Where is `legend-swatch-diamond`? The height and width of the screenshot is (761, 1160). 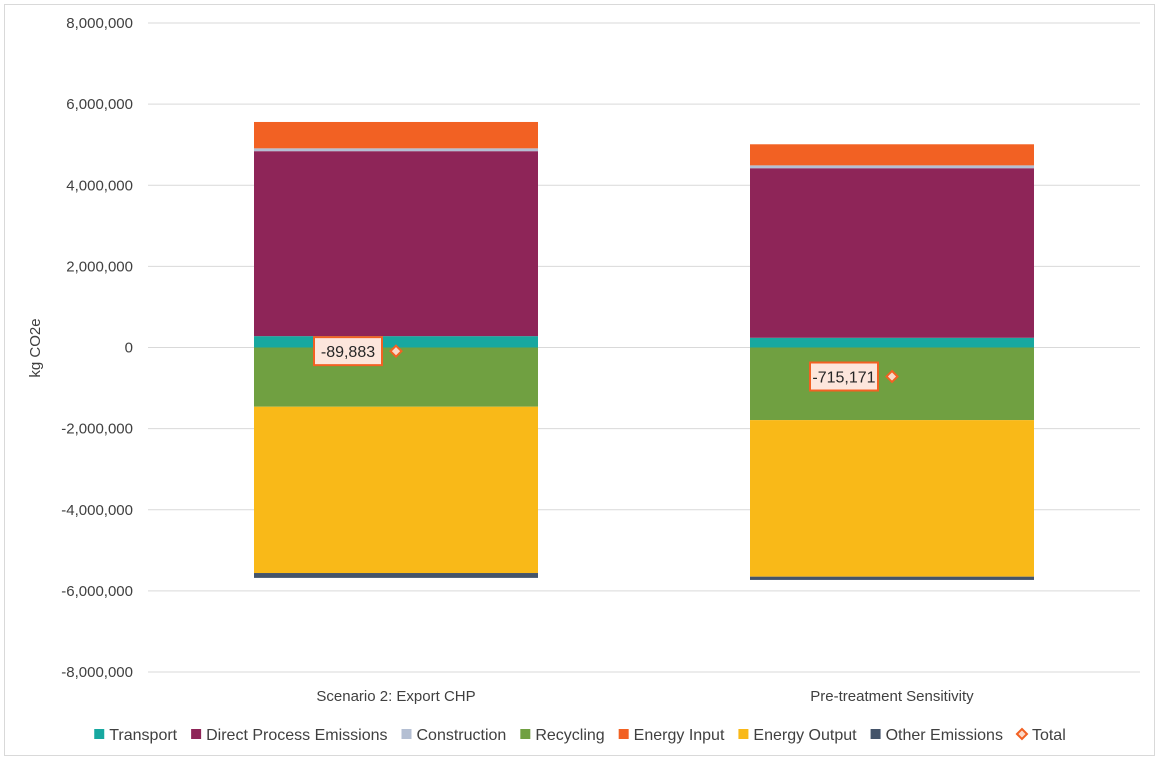
legend-swatch-diamond is located at coordinates (1022, 734).